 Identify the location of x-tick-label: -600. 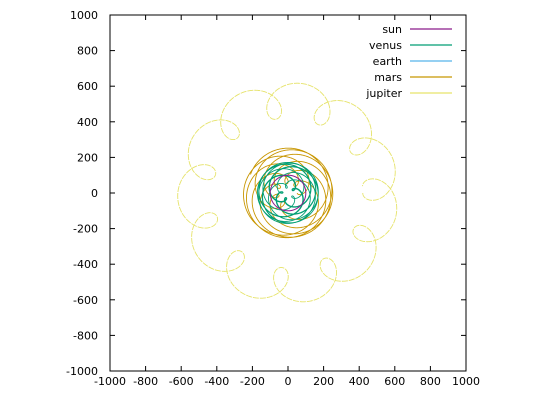
(181, 381).